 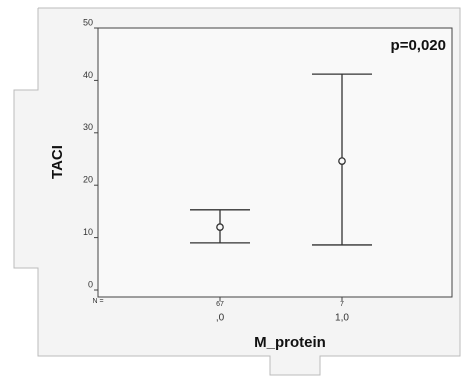 What do you see at coordinates (97, 301) in the screenshot?
I see `n-label: N =` at bounding box center [97, 301].